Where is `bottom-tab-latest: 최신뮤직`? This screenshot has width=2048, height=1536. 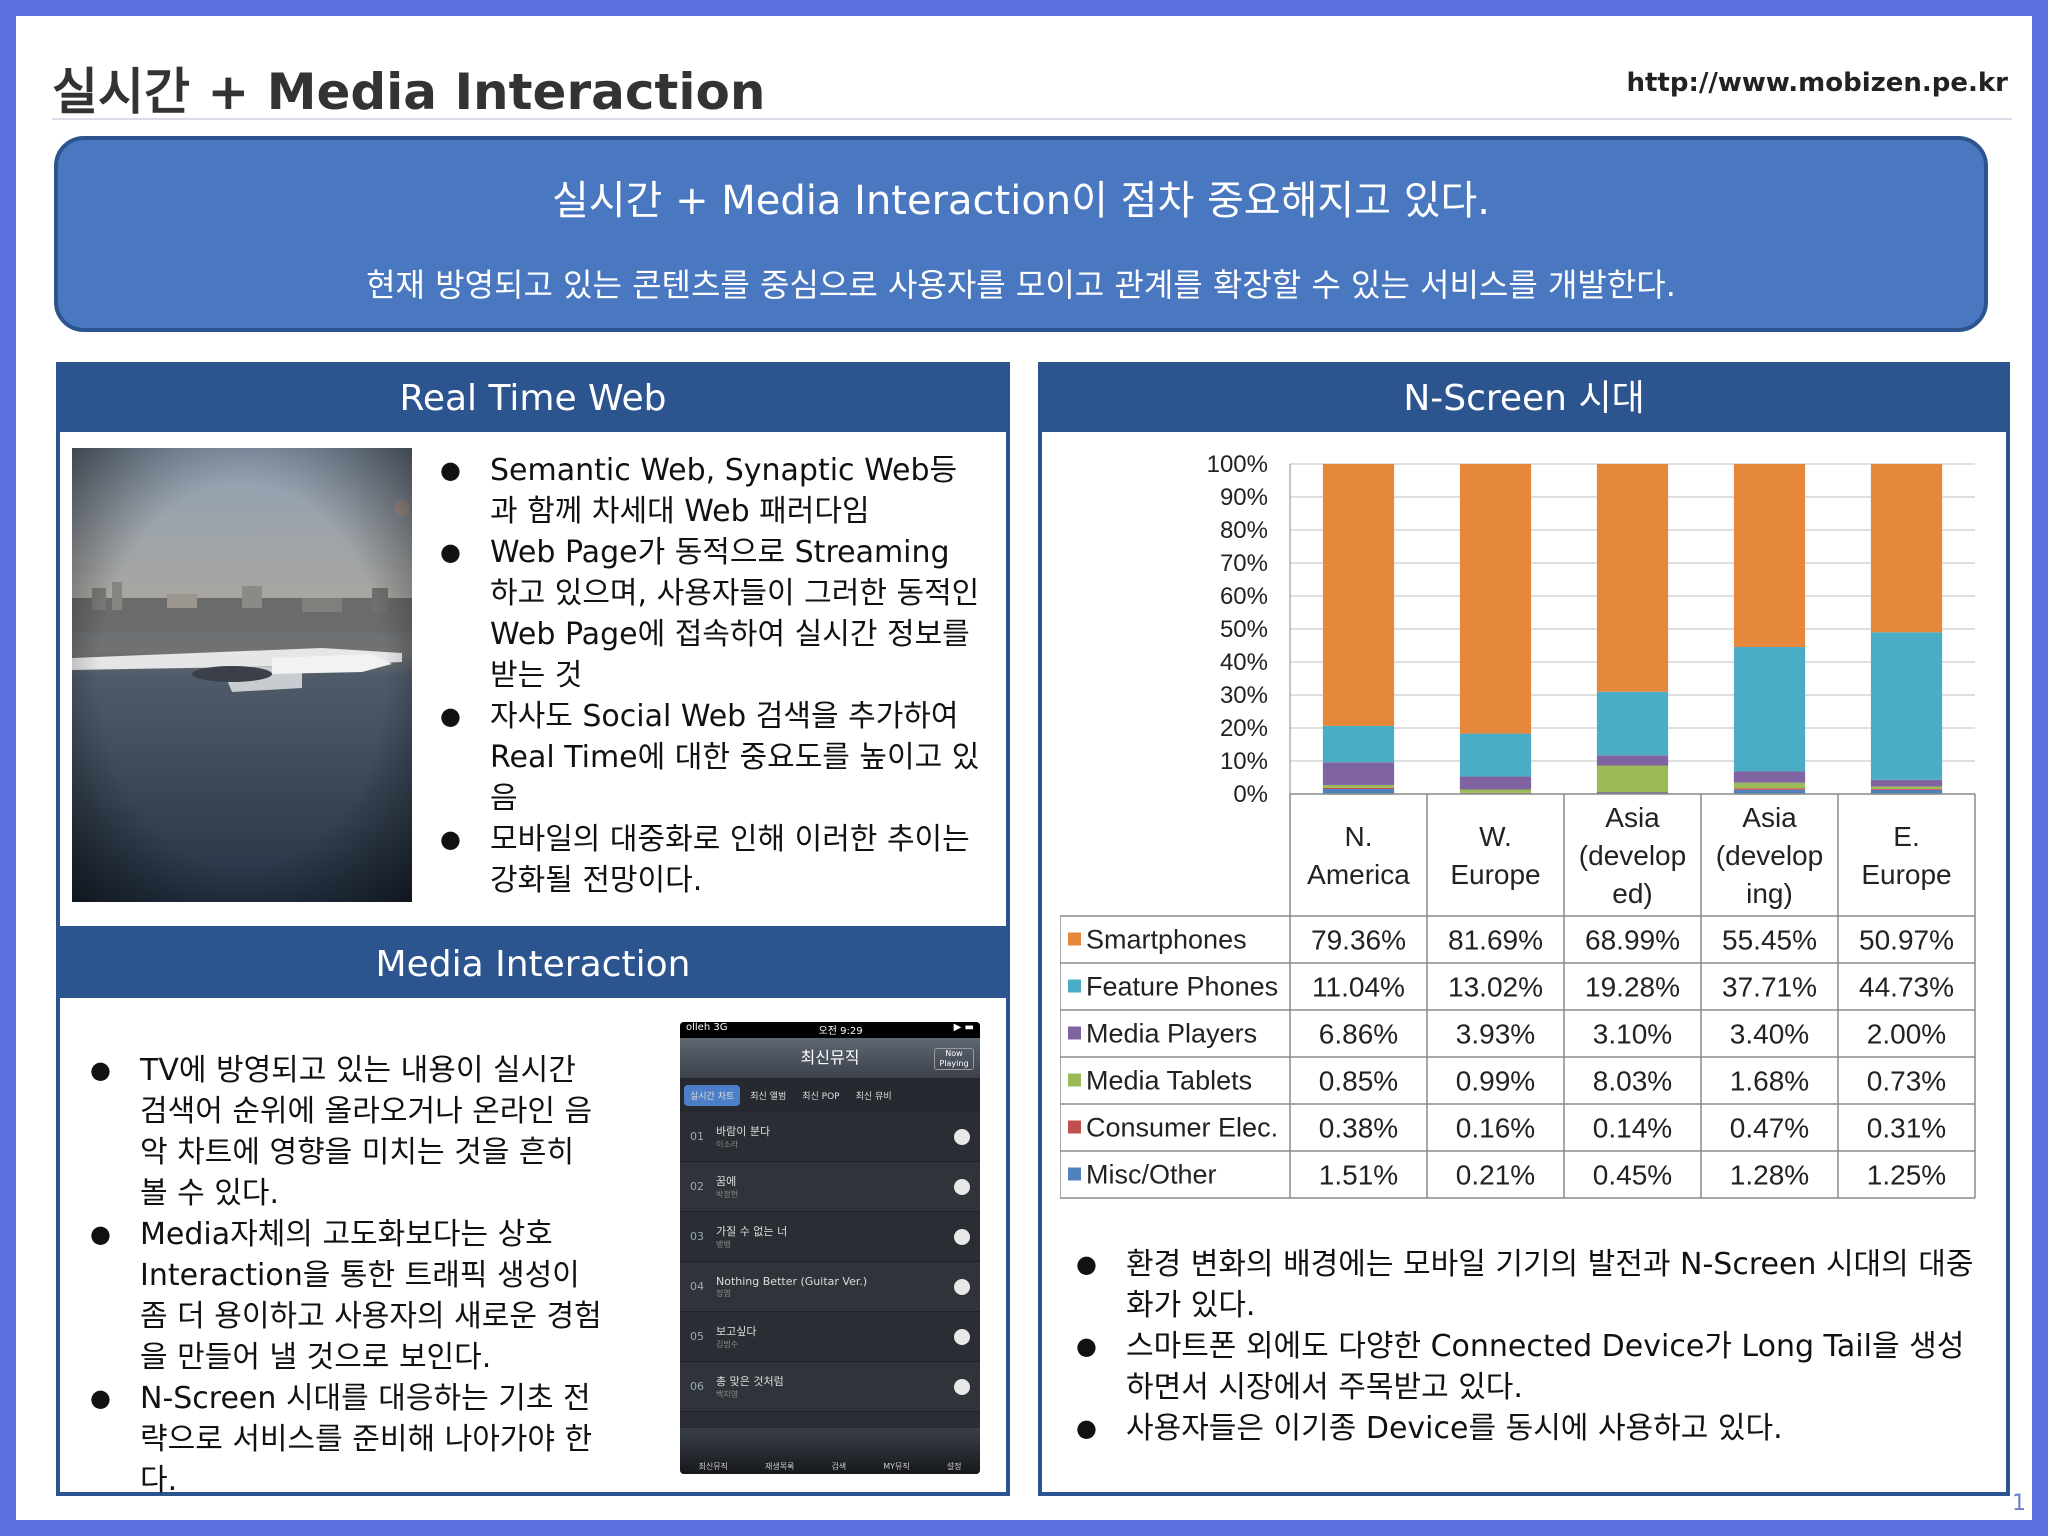 bottom-tab-latest: 최신뮤직 is located at coordinates (713, 1466).